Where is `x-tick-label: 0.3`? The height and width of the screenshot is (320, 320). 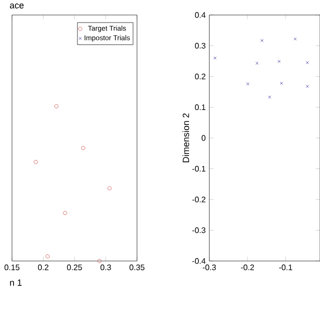
x-tick-label: 0.3 is located at coordinates (105, 267).